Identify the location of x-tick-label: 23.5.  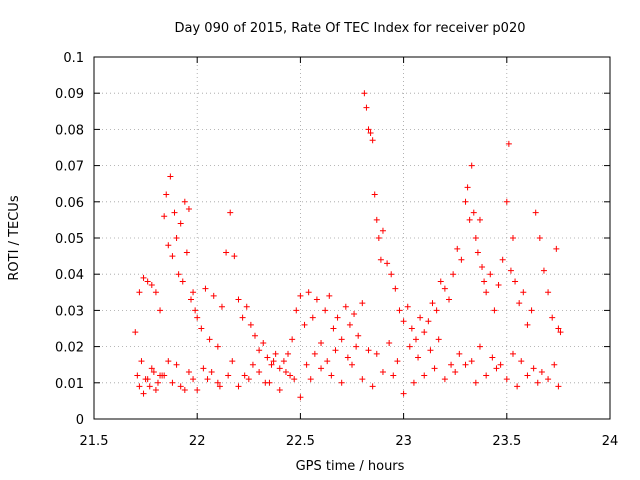
(506, 441).